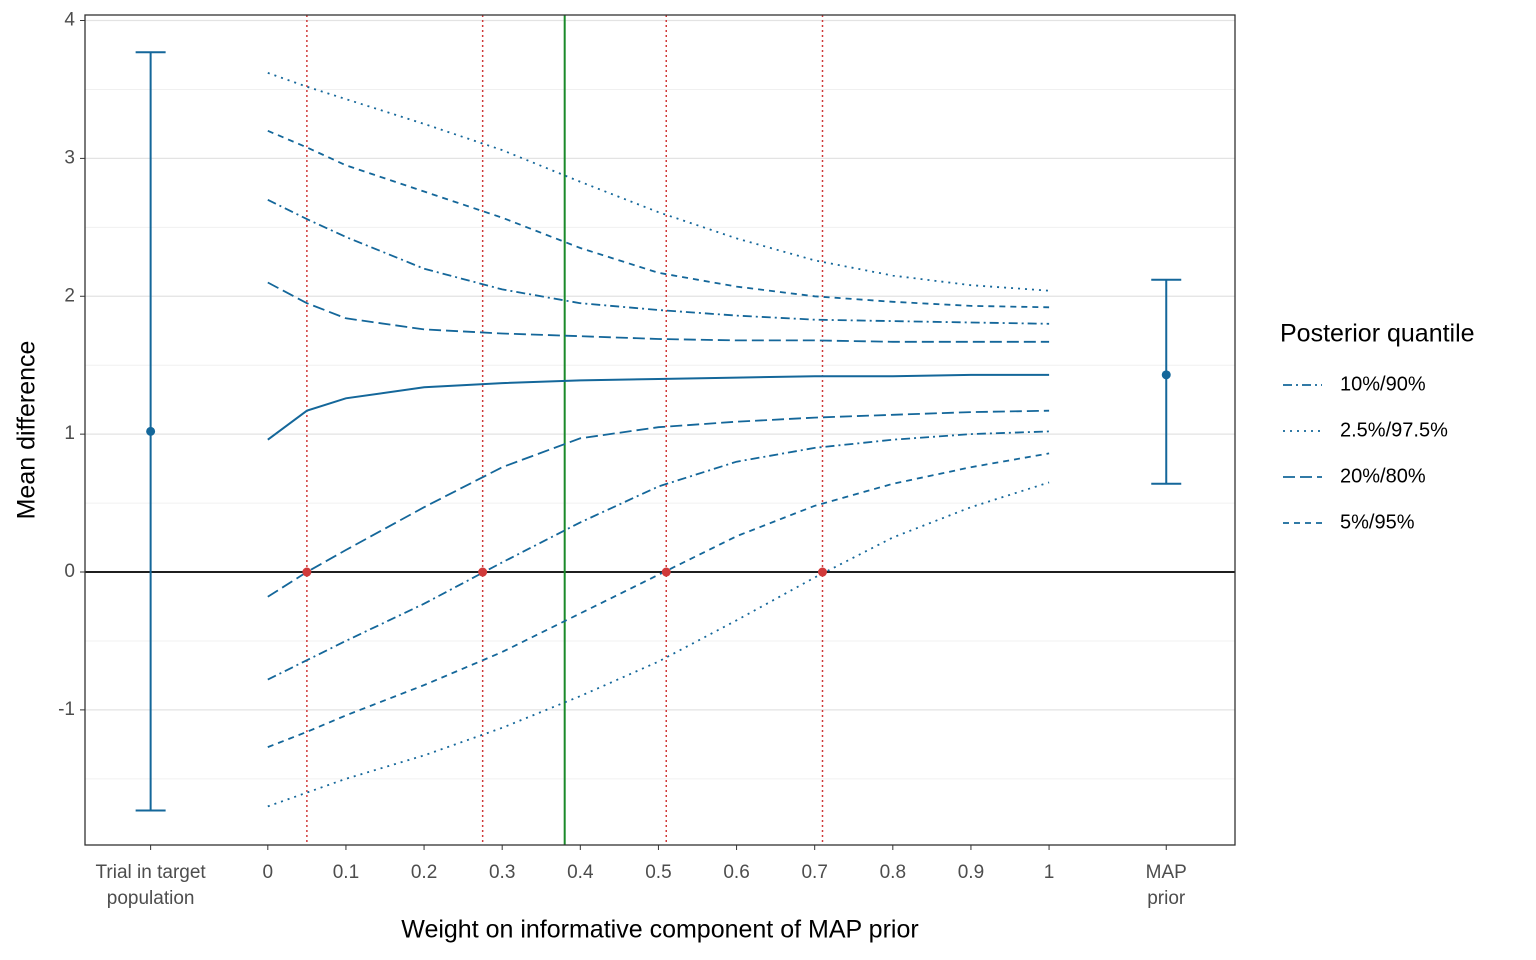 The height and width of the screenshot is (960, 1536). Describe the element at coordinates (27, 430) in the screenshot. I see `y-axis-title: Mean difference` at that location.